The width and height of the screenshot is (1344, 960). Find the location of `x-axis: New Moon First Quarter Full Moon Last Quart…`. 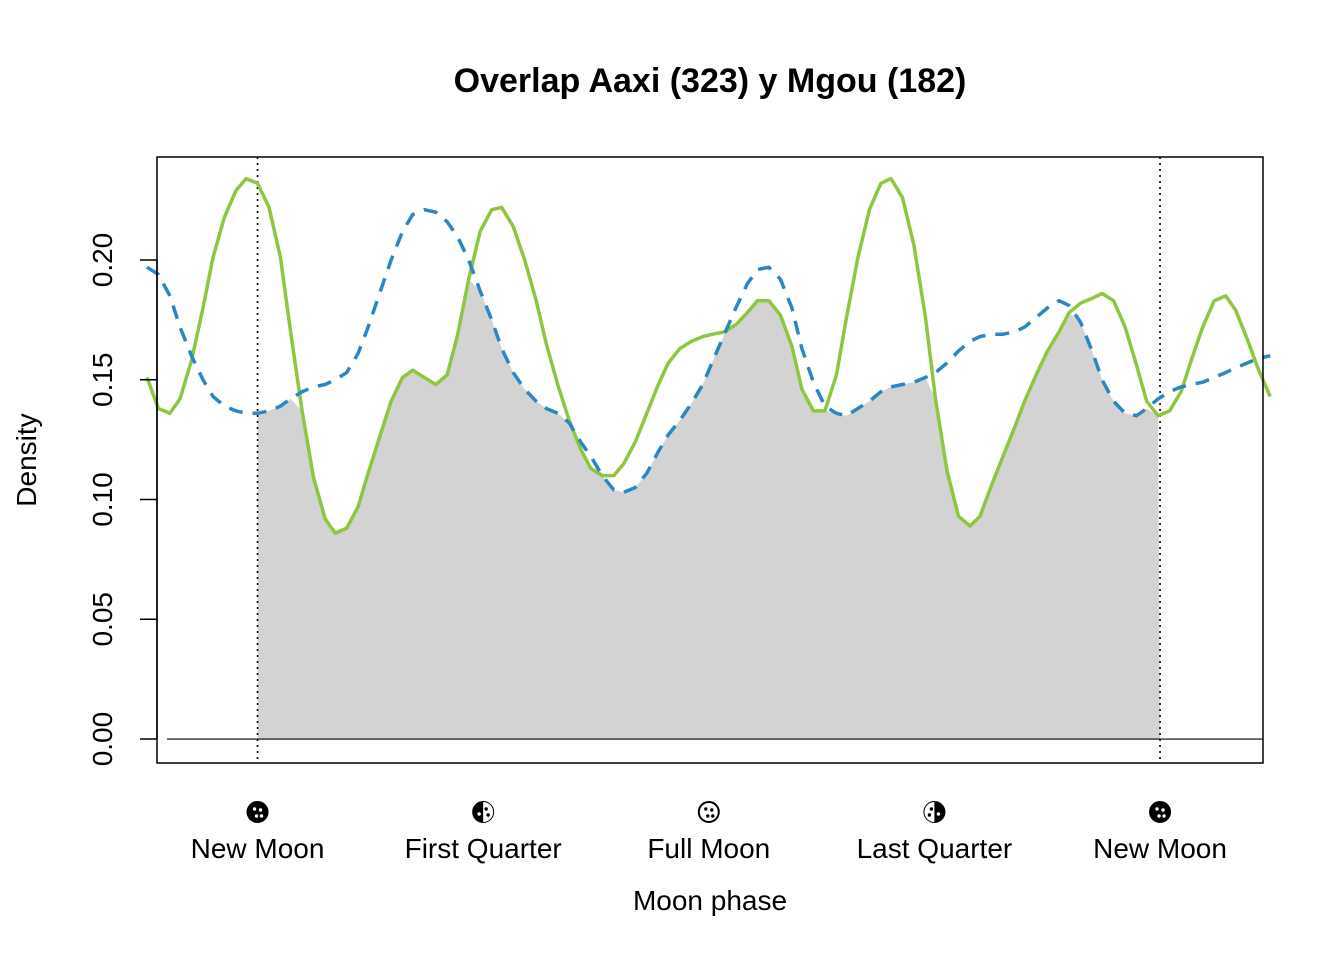

x-axis: New Moon First Quarter Full Moon Last Quart… is located at coordinates (709, 832).